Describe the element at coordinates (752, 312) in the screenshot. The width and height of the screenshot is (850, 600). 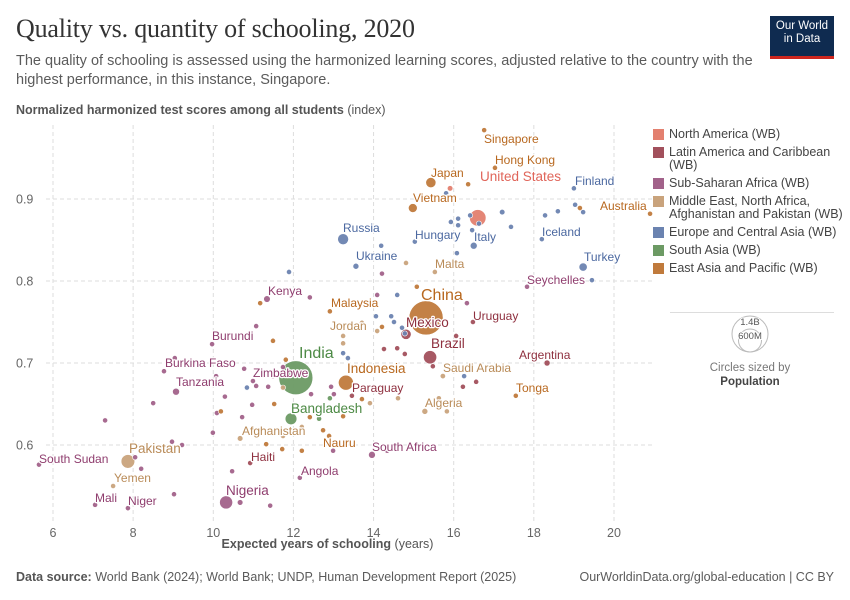
I see `legend-divider` at that location.